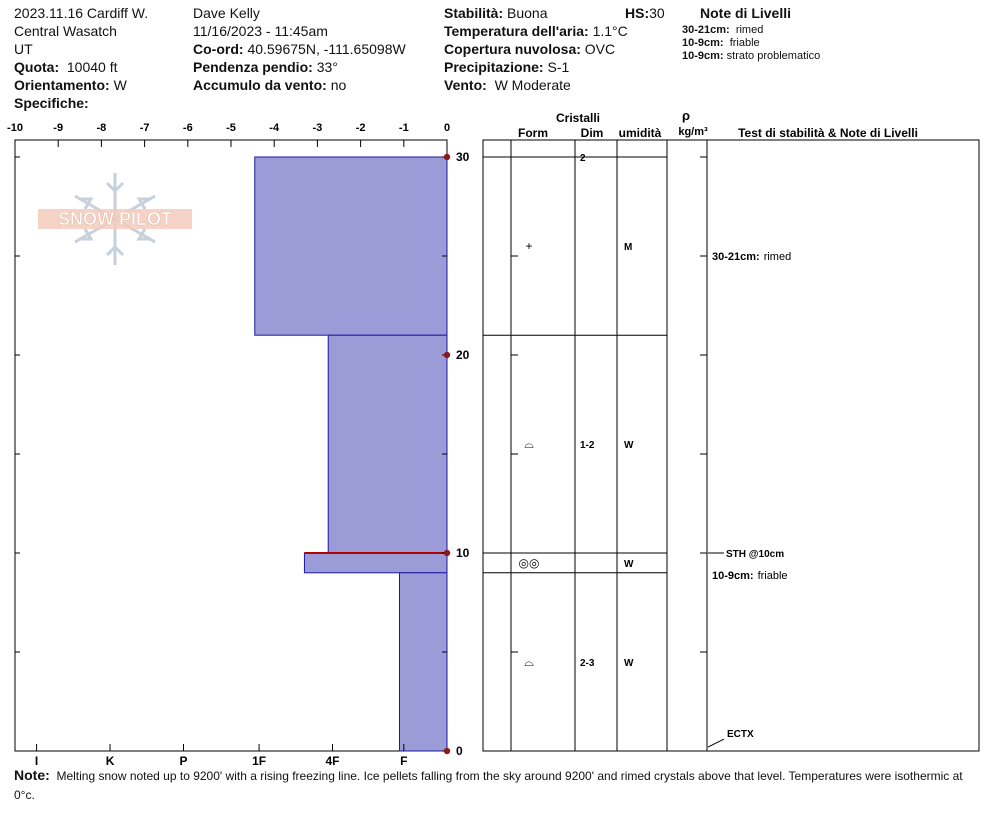  What do you see at coordinates (474, 13) in the screenshot?
I see `stability-label: Stabilità:` at bounding box center [474, 13].